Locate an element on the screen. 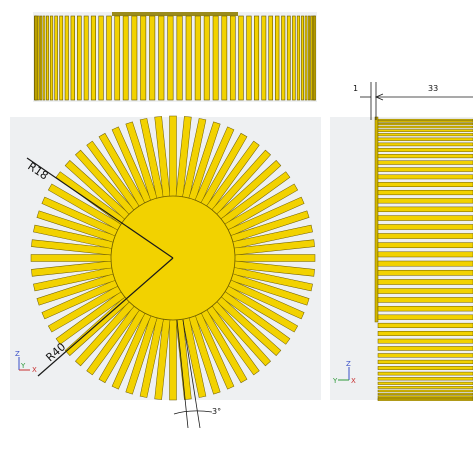  side-view-fins is located at coordinates (425, 259).